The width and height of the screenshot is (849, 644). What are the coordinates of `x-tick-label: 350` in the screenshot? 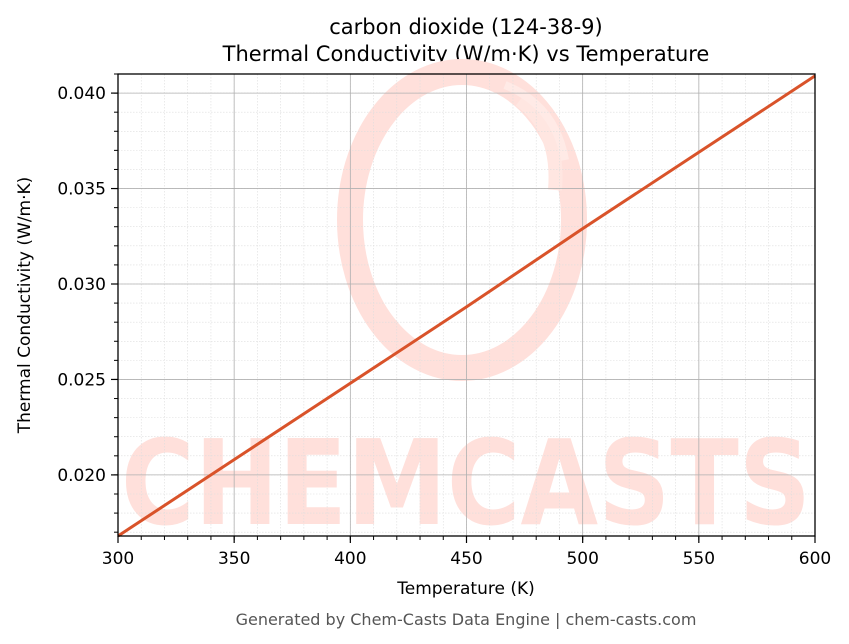 It's located at (234, 559).